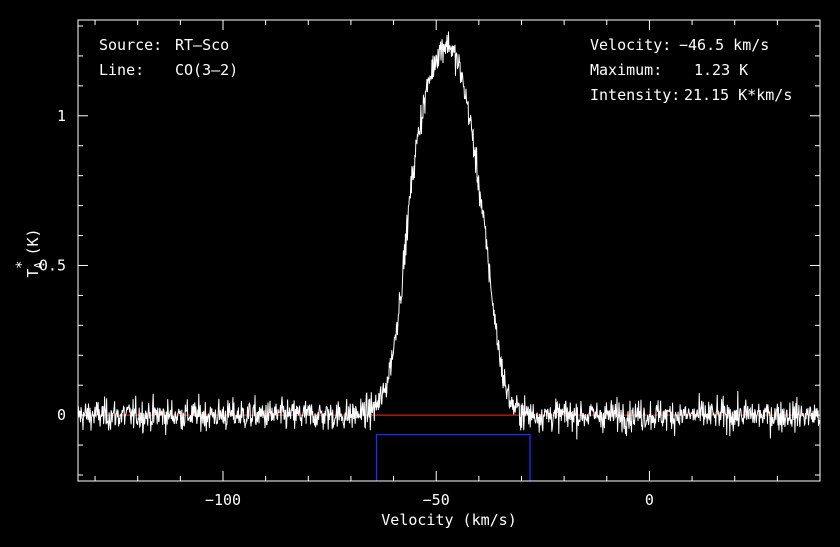  Describe the element at coordinates (130, 45) in the screenshot. I see `source-key: Source:` at that location.